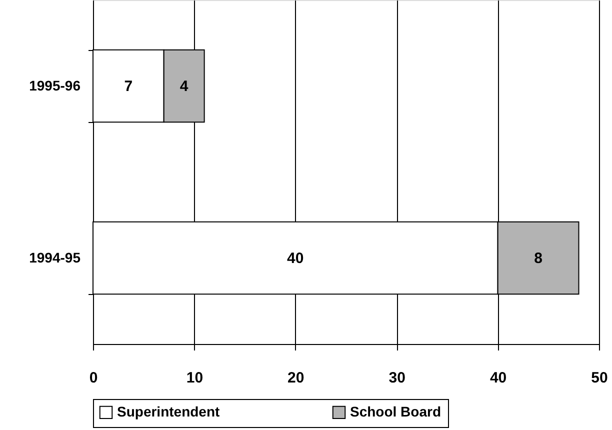  Describe the element at coordinates (55, 86) in the screenshot. I see `y-tick-label: 1995-96` at that location.